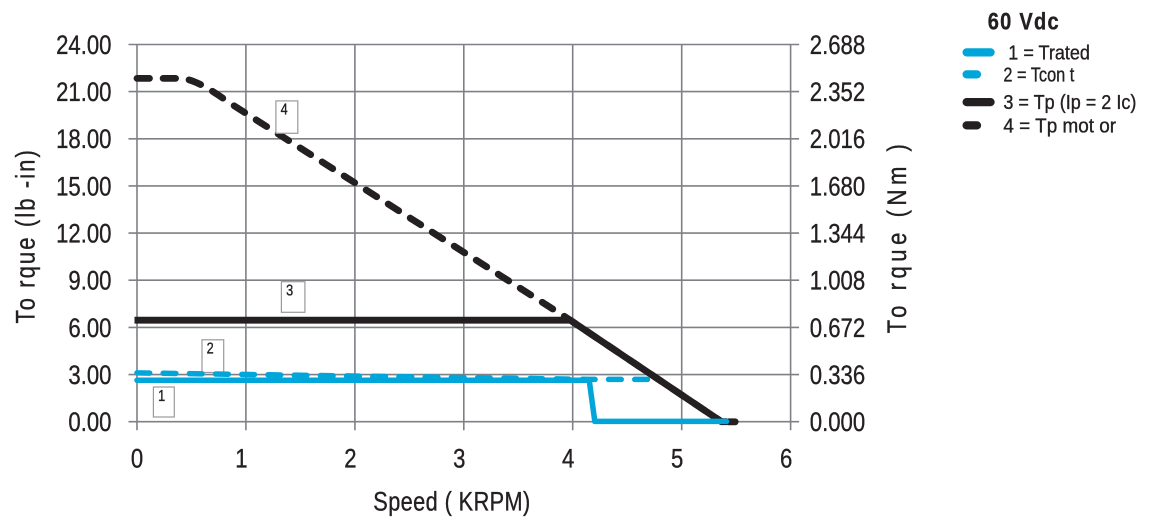 The width and height of the screenshot is (1150, 525). I want to click on svg-text: 3.00, so click(89, 376).